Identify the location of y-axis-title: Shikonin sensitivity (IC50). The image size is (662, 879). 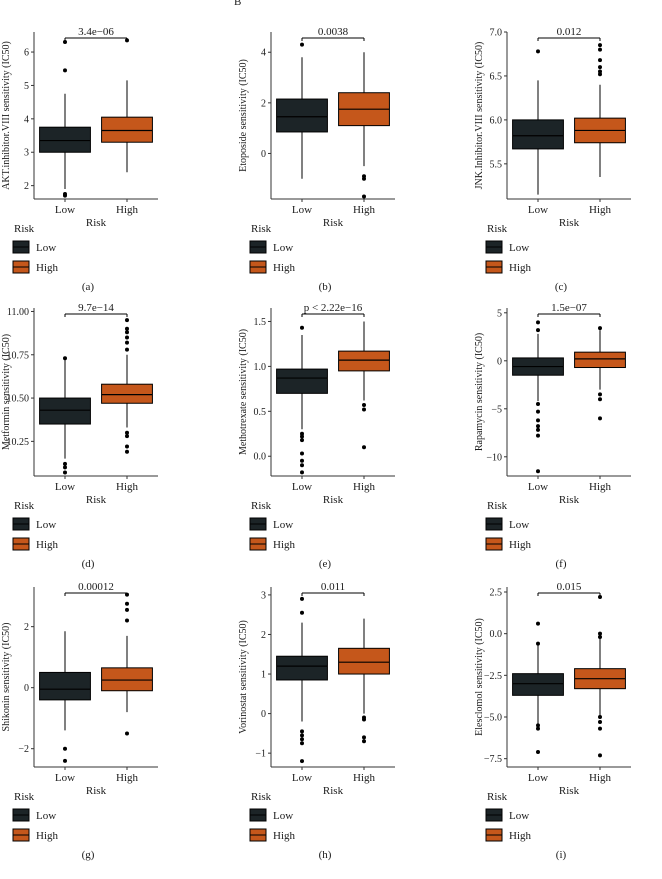
(6, 677).